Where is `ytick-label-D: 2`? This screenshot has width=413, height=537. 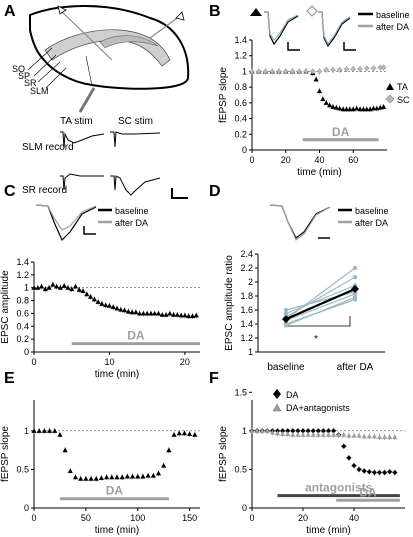
ytick-label-D: 2 is located at coordinates (250, 282).